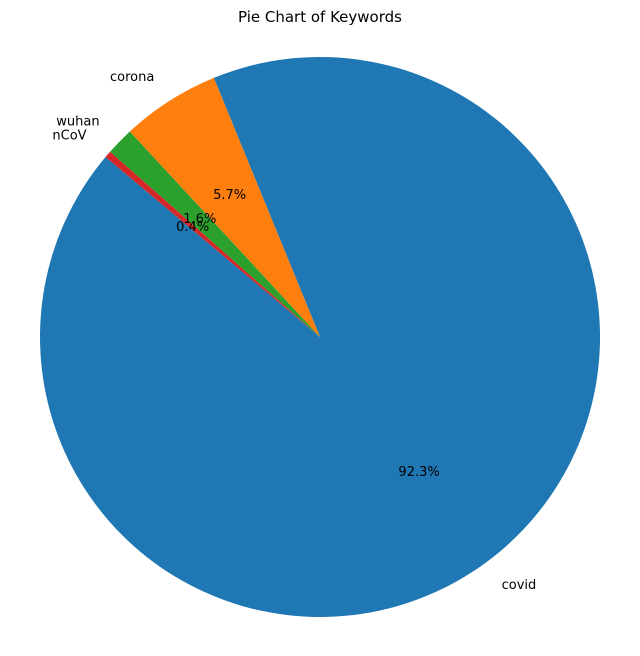  What do you see at coordinates (132, 77) in the screenshot?
I see `slice-label-corona: corona` at bounding box center [132, 77].